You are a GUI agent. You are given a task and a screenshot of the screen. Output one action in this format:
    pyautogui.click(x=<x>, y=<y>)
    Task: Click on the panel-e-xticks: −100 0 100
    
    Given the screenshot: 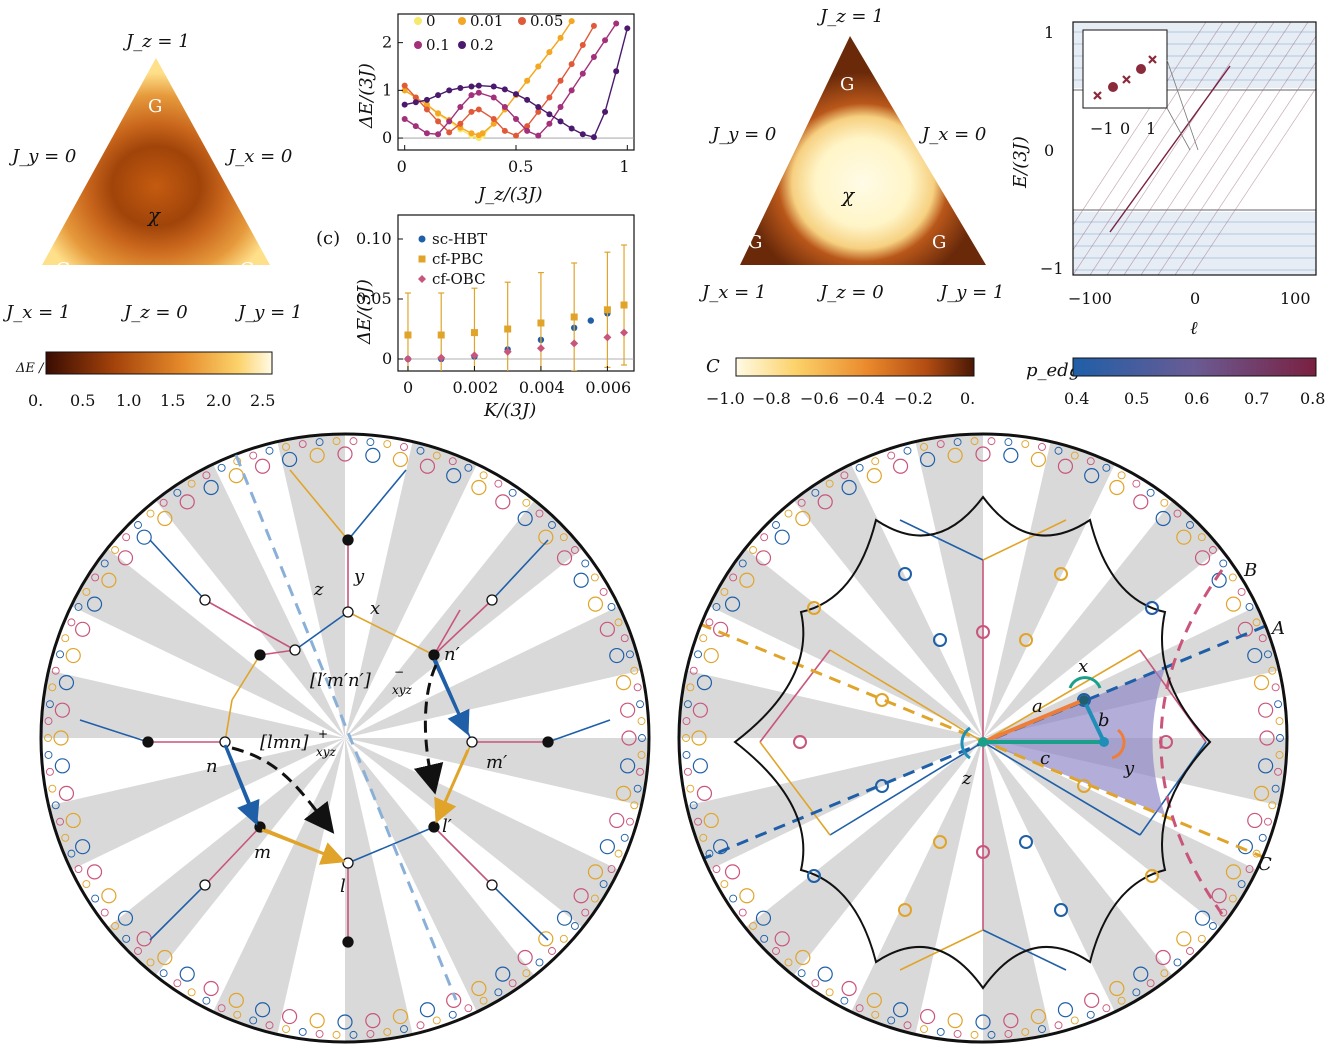 What is the action you would take?
    pyautogui.click(x=1189, y=298)
    